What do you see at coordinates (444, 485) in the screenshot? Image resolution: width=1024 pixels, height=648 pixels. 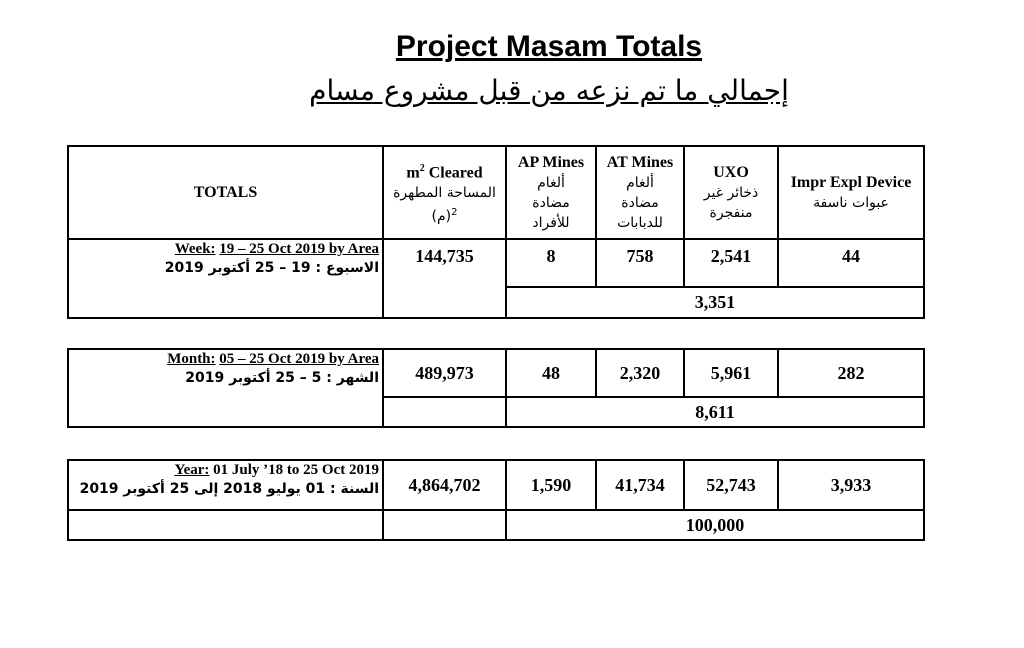 I see `year-m2-cleared: 4,864,702` at bounding box center [444, 485].